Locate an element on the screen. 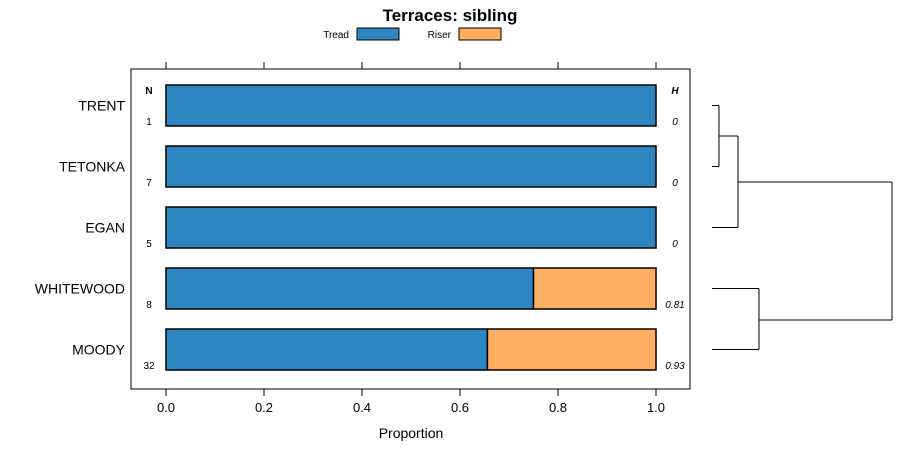  h-value-whitewood: 0.81 is located at coordinates (674, 305).